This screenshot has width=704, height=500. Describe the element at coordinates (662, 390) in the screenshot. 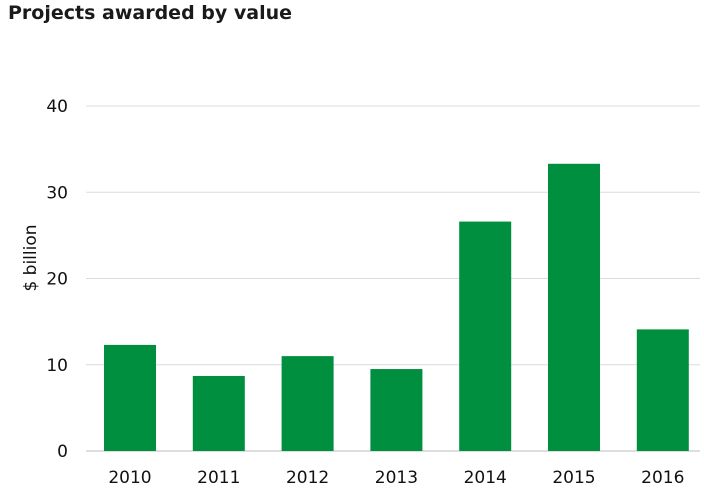

I see `bar-2016` at that location.